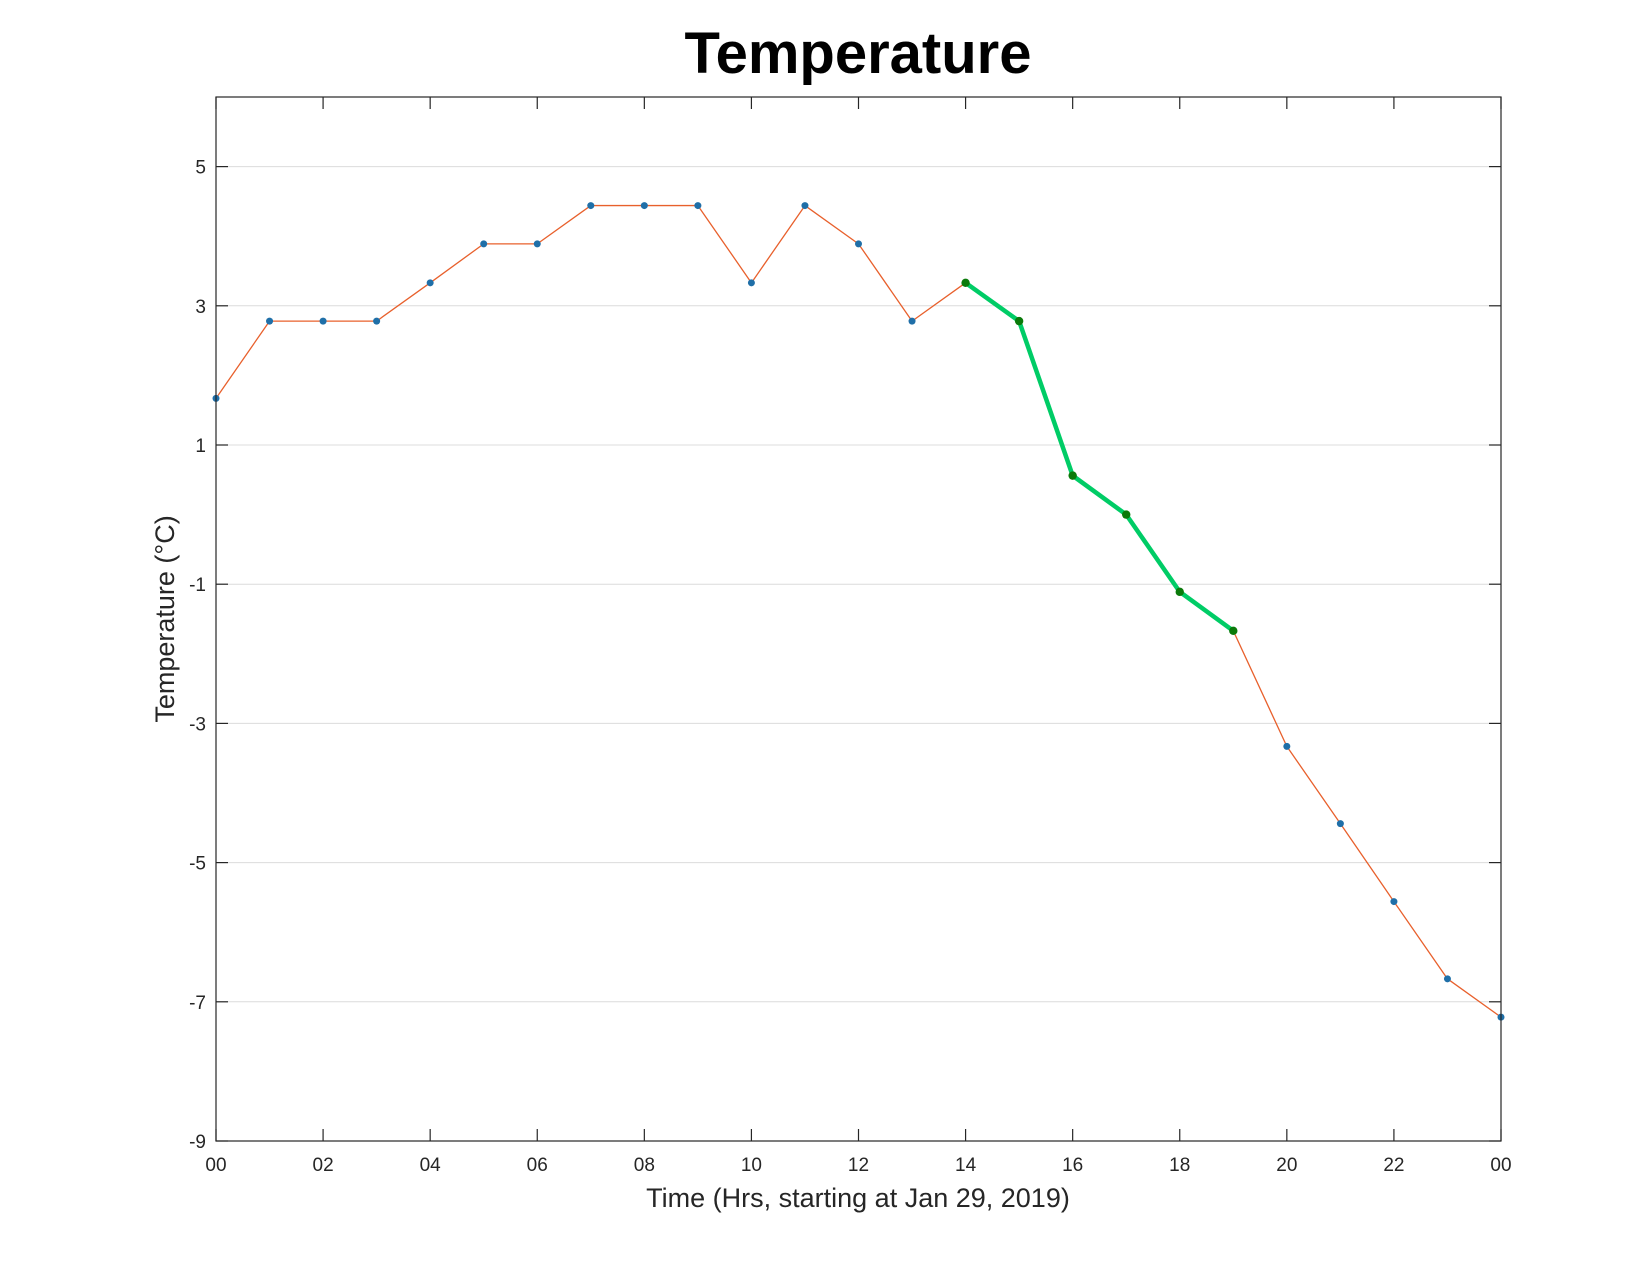  What do you see at coordinates (857, 53) in the screenshot?
I see `chart-title: Temperature` at bounding box center [857, 53].